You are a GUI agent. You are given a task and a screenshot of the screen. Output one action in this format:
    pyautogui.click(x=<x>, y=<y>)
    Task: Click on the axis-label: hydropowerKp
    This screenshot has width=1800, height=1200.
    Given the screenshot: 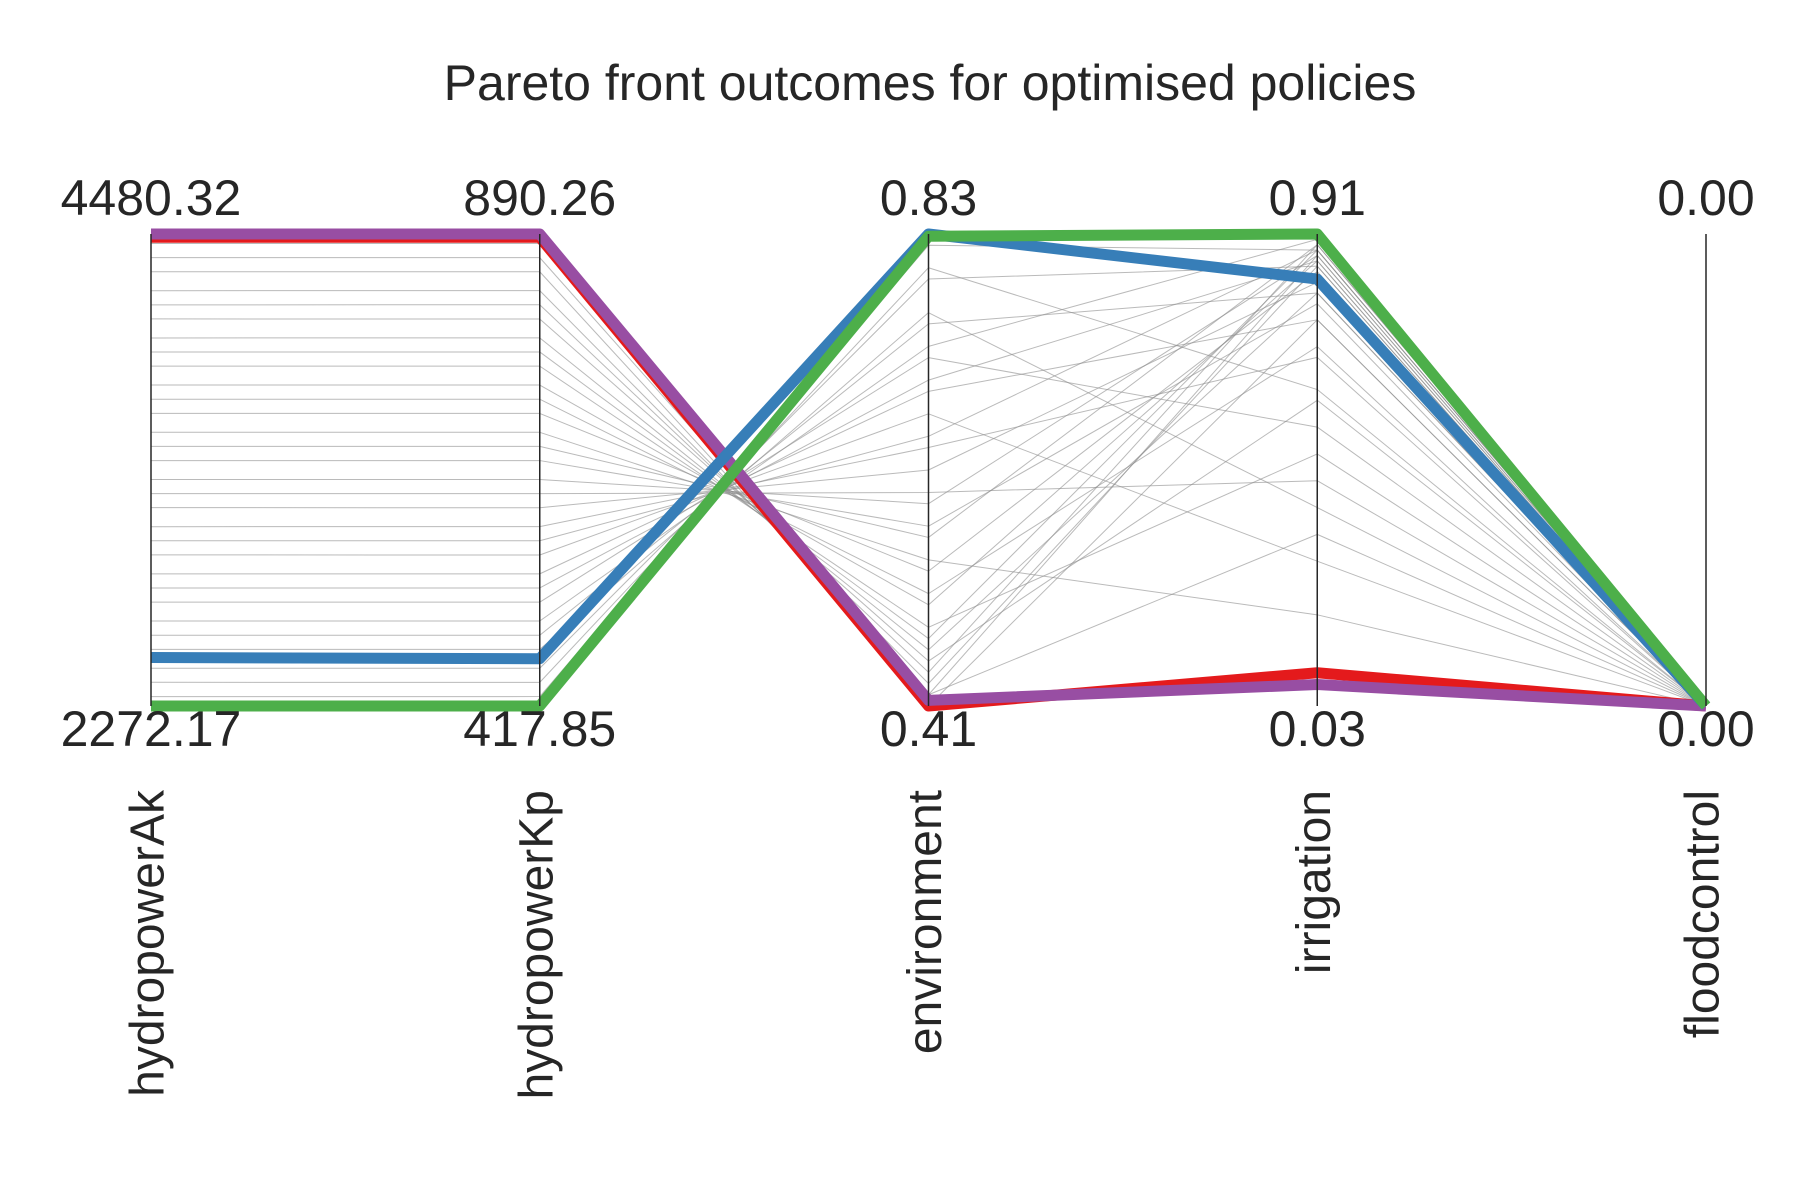 What is the action you would take?
    pyautogui.click(x=536, y=945)
    